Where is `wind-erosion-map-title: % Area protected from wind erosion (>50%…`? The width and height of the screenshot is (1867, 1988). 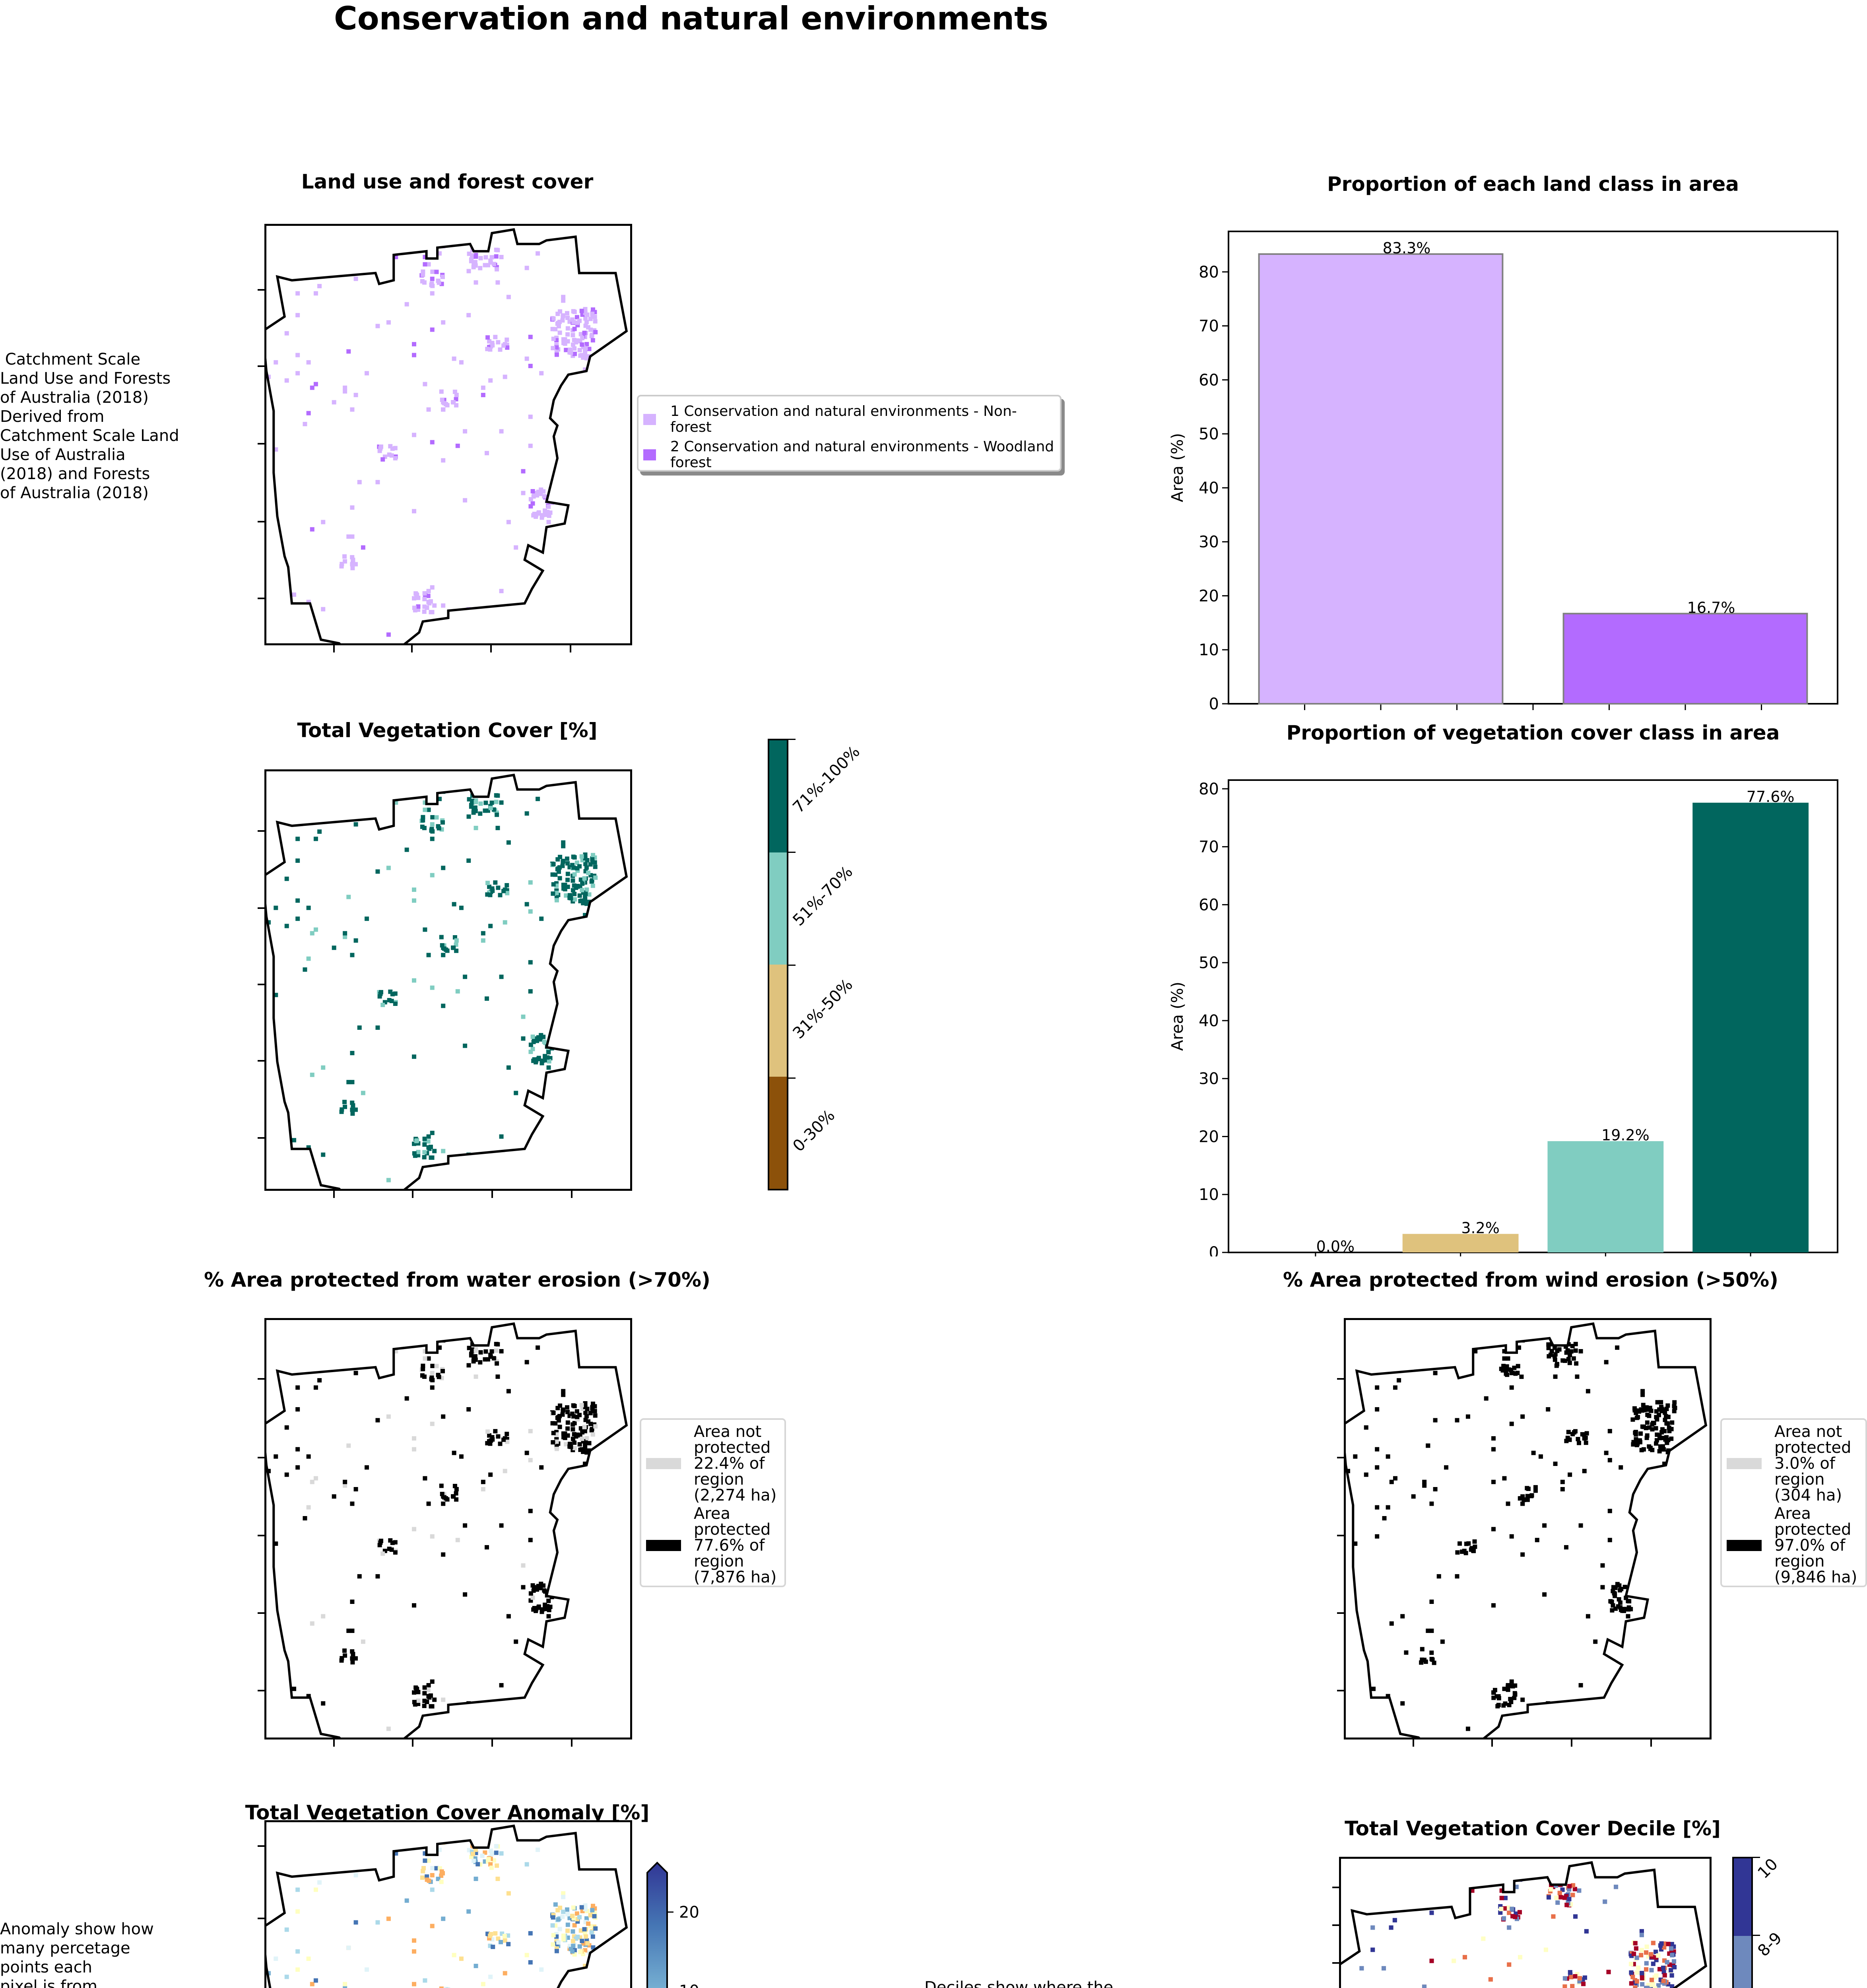
wind-erosion-map-title: % Area protected from wind erosion (>50%… is located at coordinates (1531, 1279).